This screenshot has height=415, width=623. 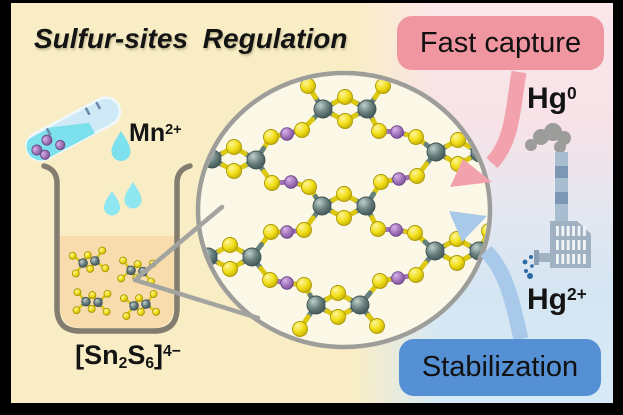 I want to click on hg2-sup: 2+, so click(x=577, y=294).